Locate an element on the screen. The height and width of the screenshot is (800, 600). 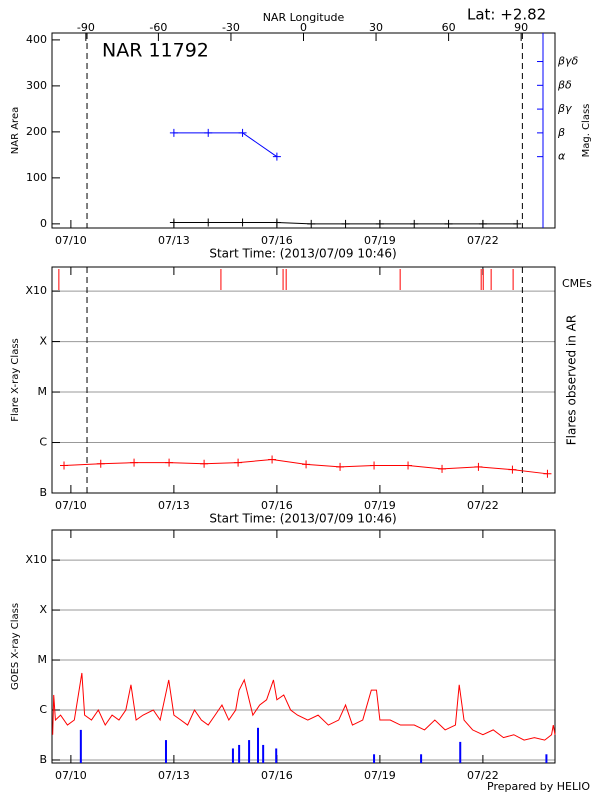
y2-tick-label: α is located at coordinates (562, 156).